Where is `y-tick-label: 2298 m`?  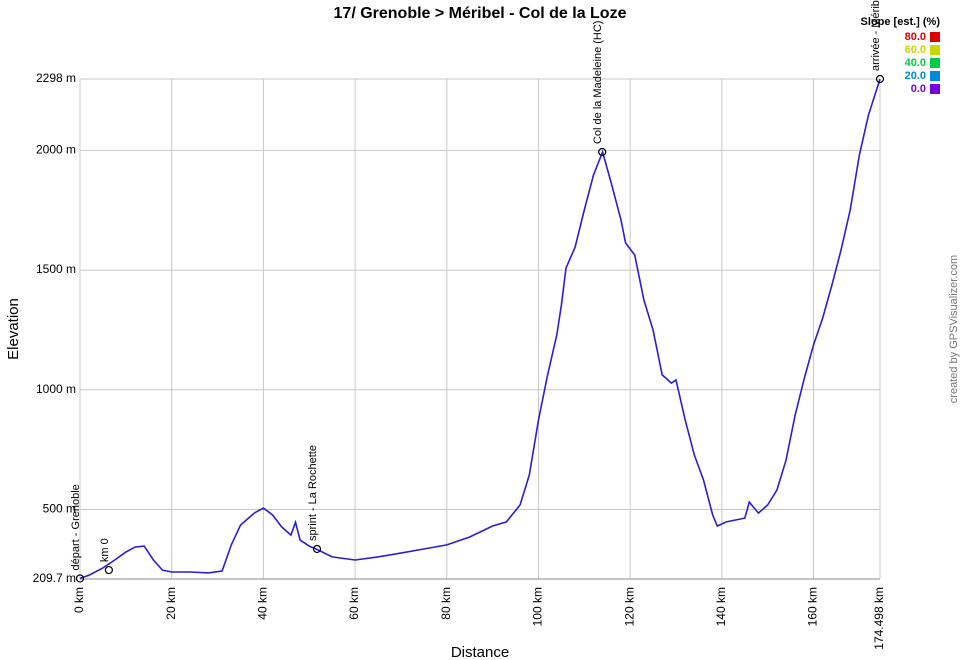 y-tick-label: 2298 m is located at coordinates (56, 78).